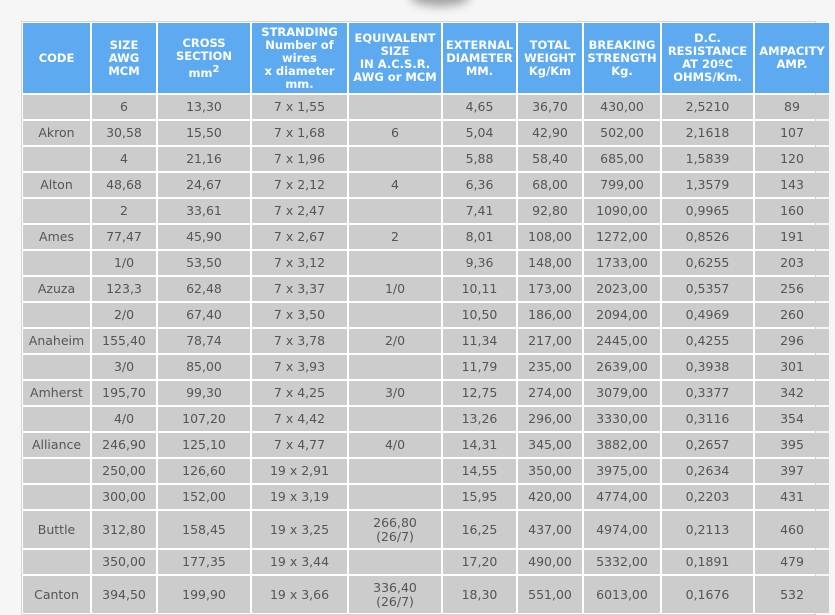  What do you see at coordinates (792, 185) in the screenshot?
I see `cell-ampacity: 143` at bounding box center [792, 185].